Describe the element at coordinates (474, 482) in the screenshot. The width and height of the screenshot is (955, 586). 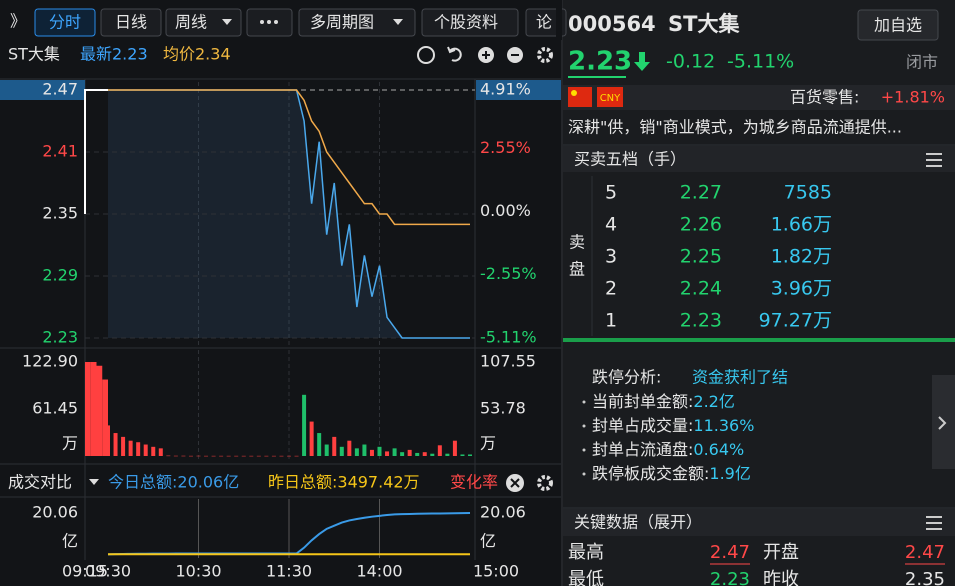
I see `change-rate: 变化率` at that location.